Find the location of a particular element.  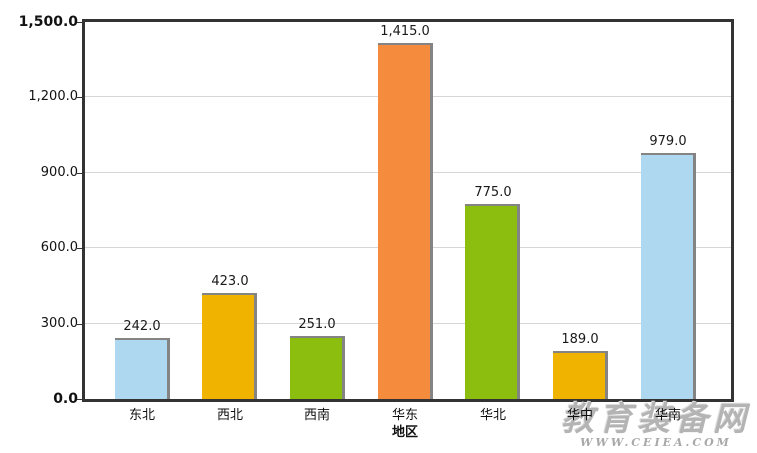

y-tick-label: 0.0 is located at coordinates (65, 399).